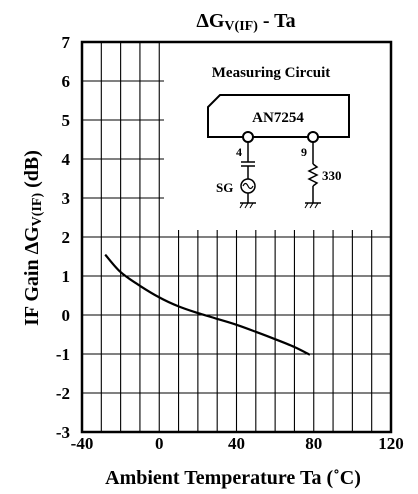 This screenshot has height=494, width=418. What do you see at coordinates (66, 237) in the screenshot?
I see `y-tick-label: 2` at bounding box center [66, 237].